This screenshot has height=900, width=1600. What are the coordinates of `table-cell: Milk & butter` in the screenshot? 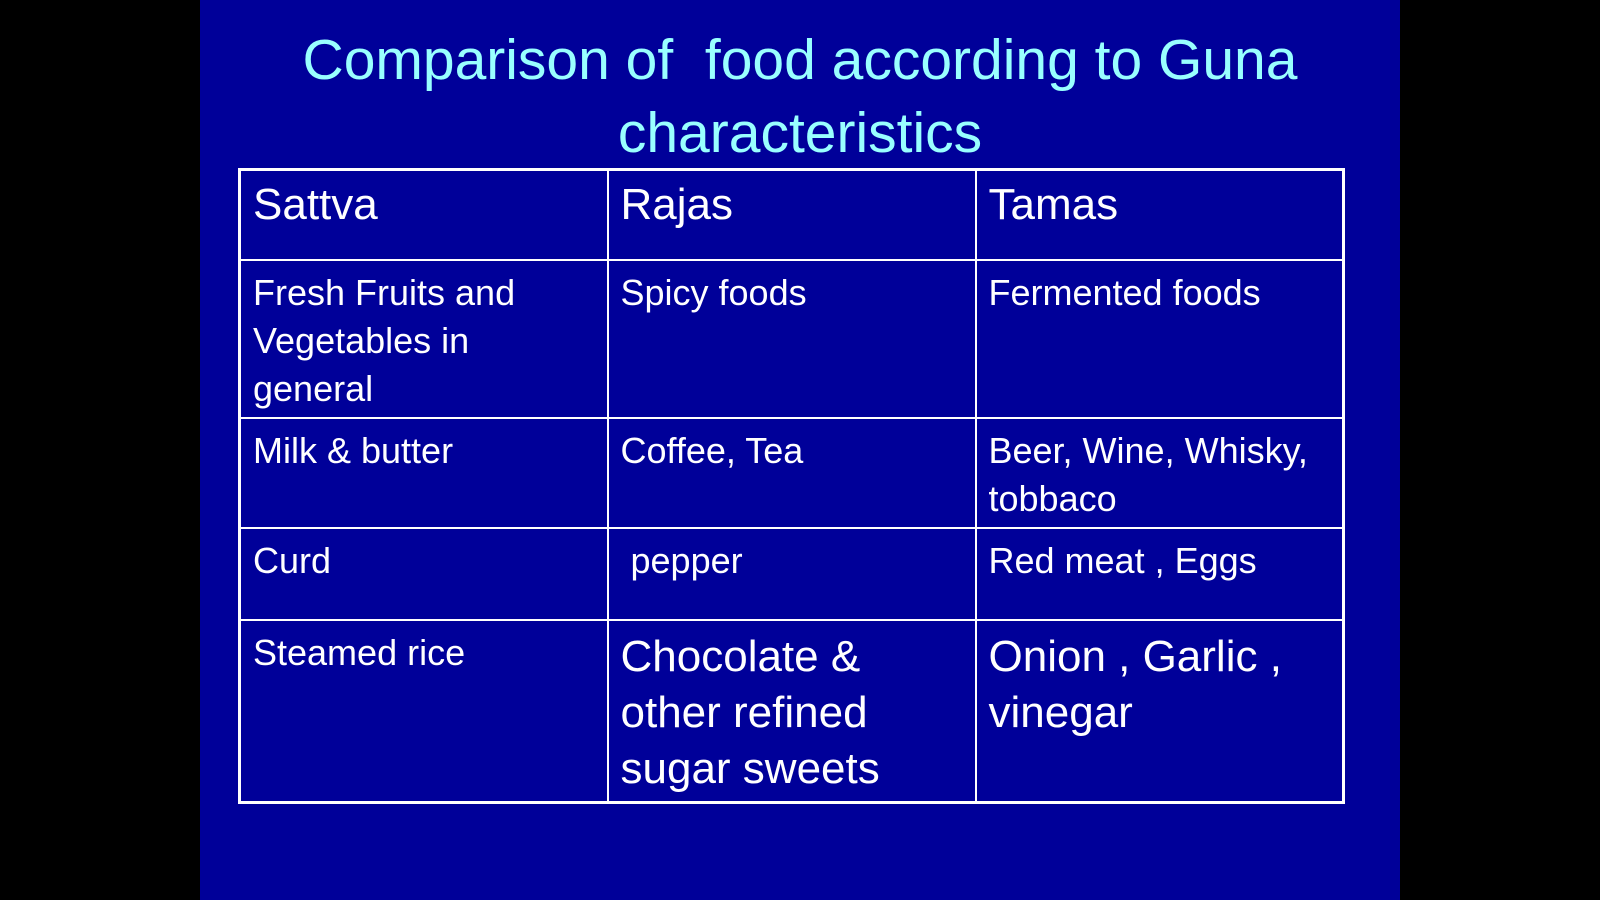 It's located at (423, 473).